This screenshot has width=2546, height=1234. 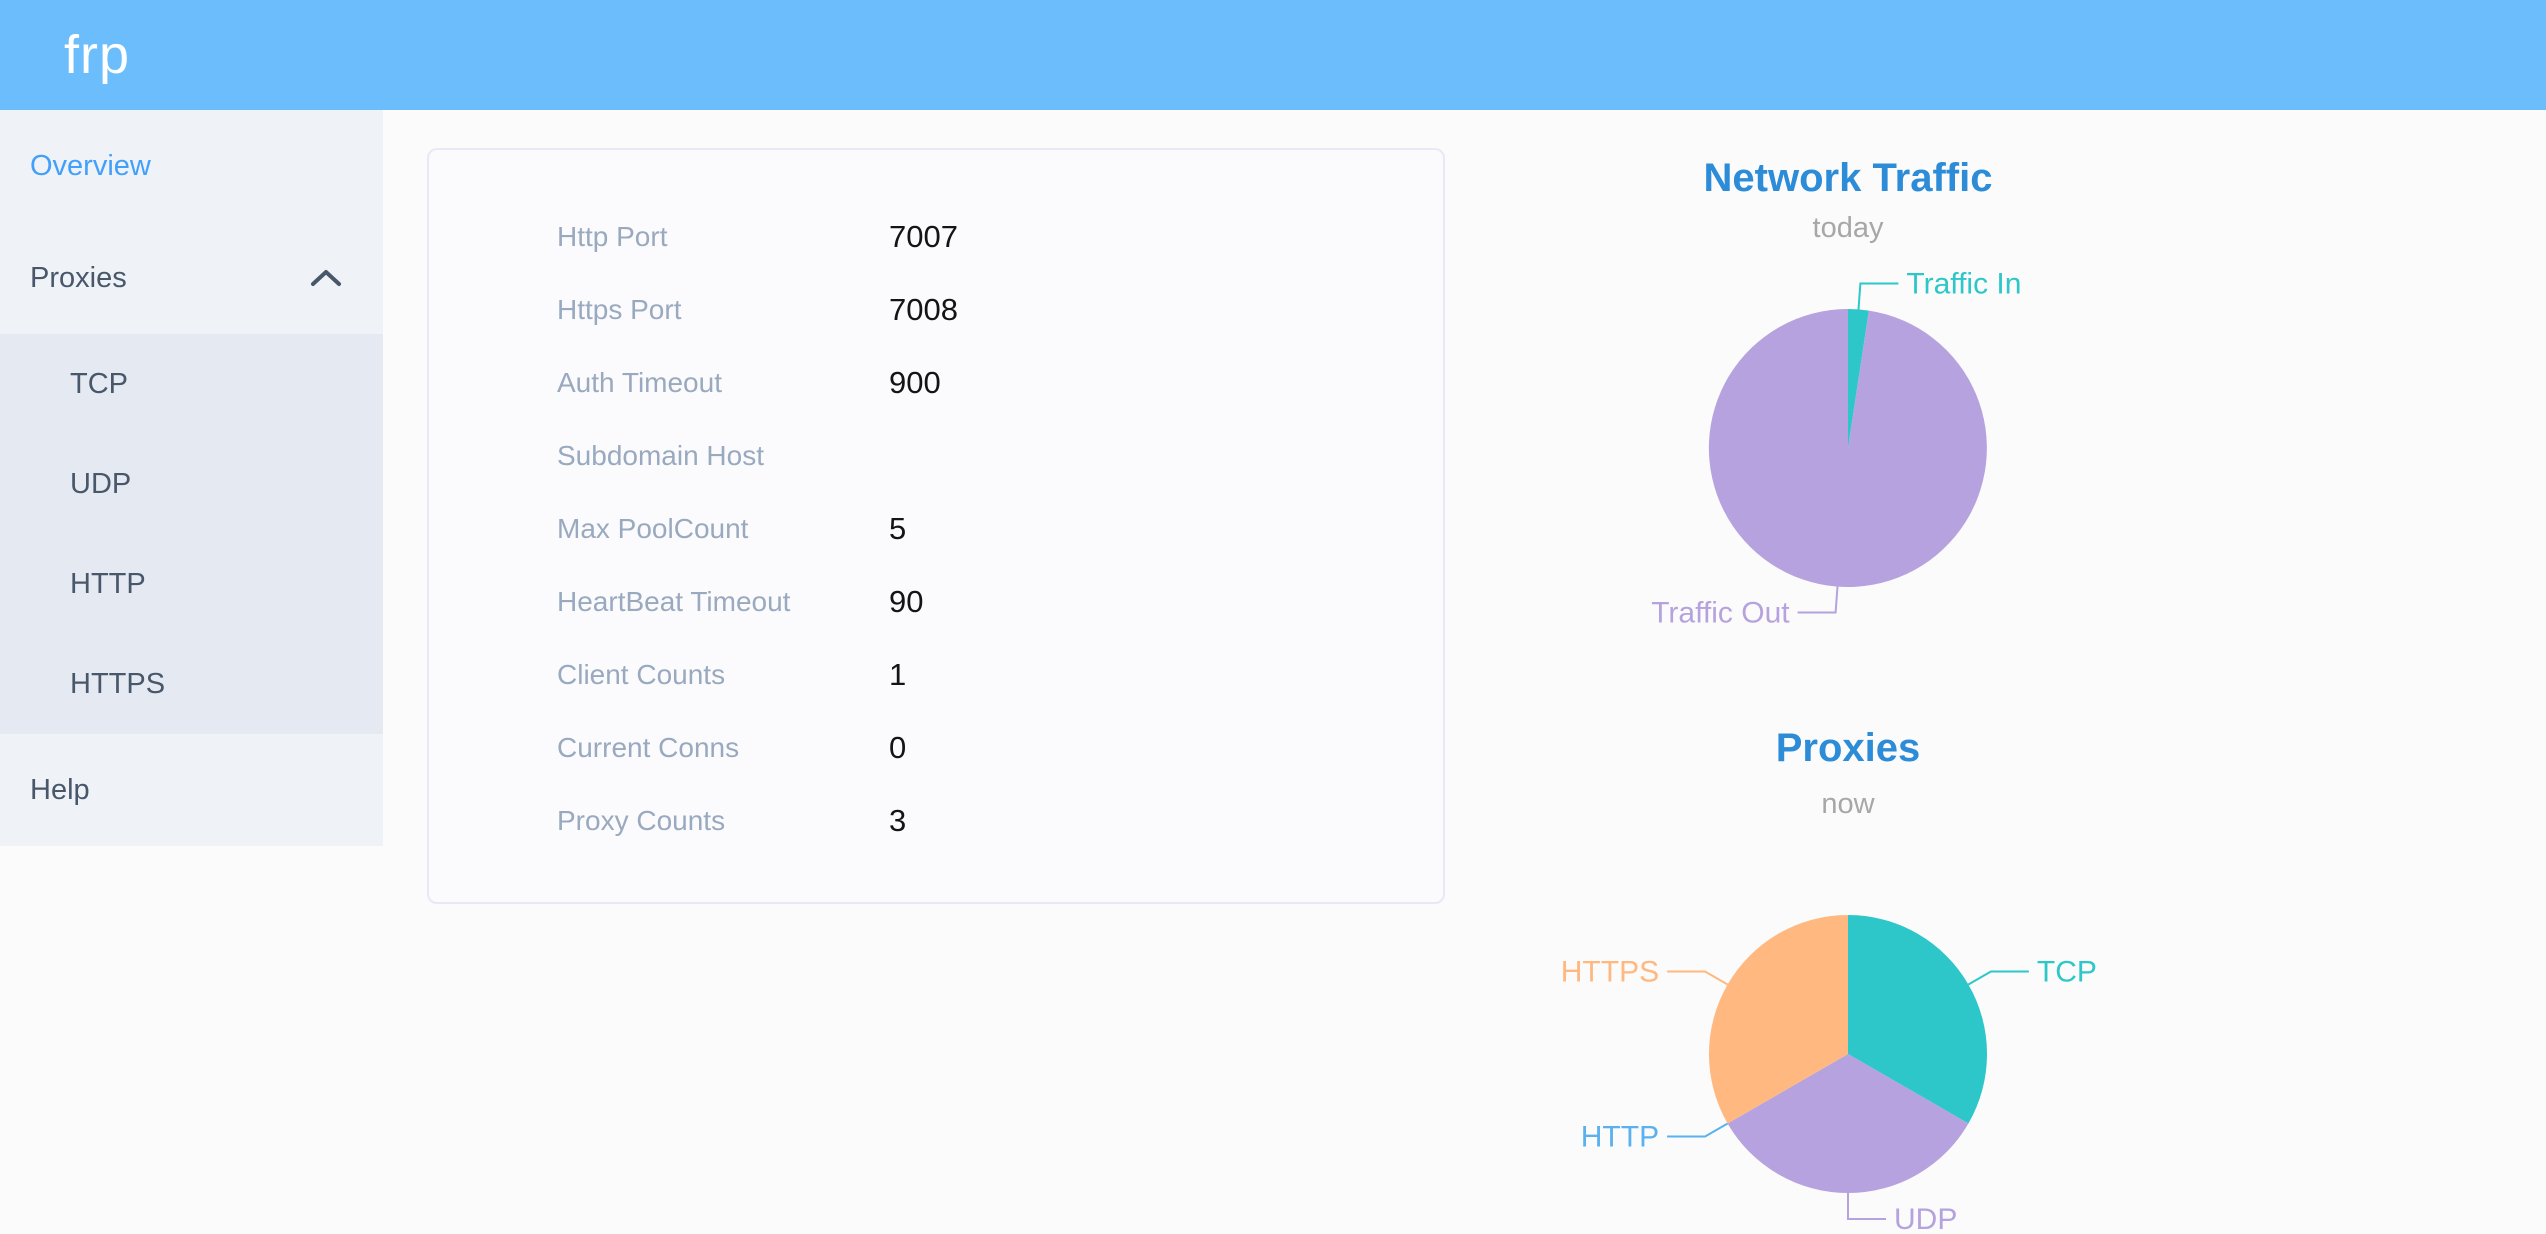 I want to click on sidebar-item-help: Help, so click(x=191, y=790).